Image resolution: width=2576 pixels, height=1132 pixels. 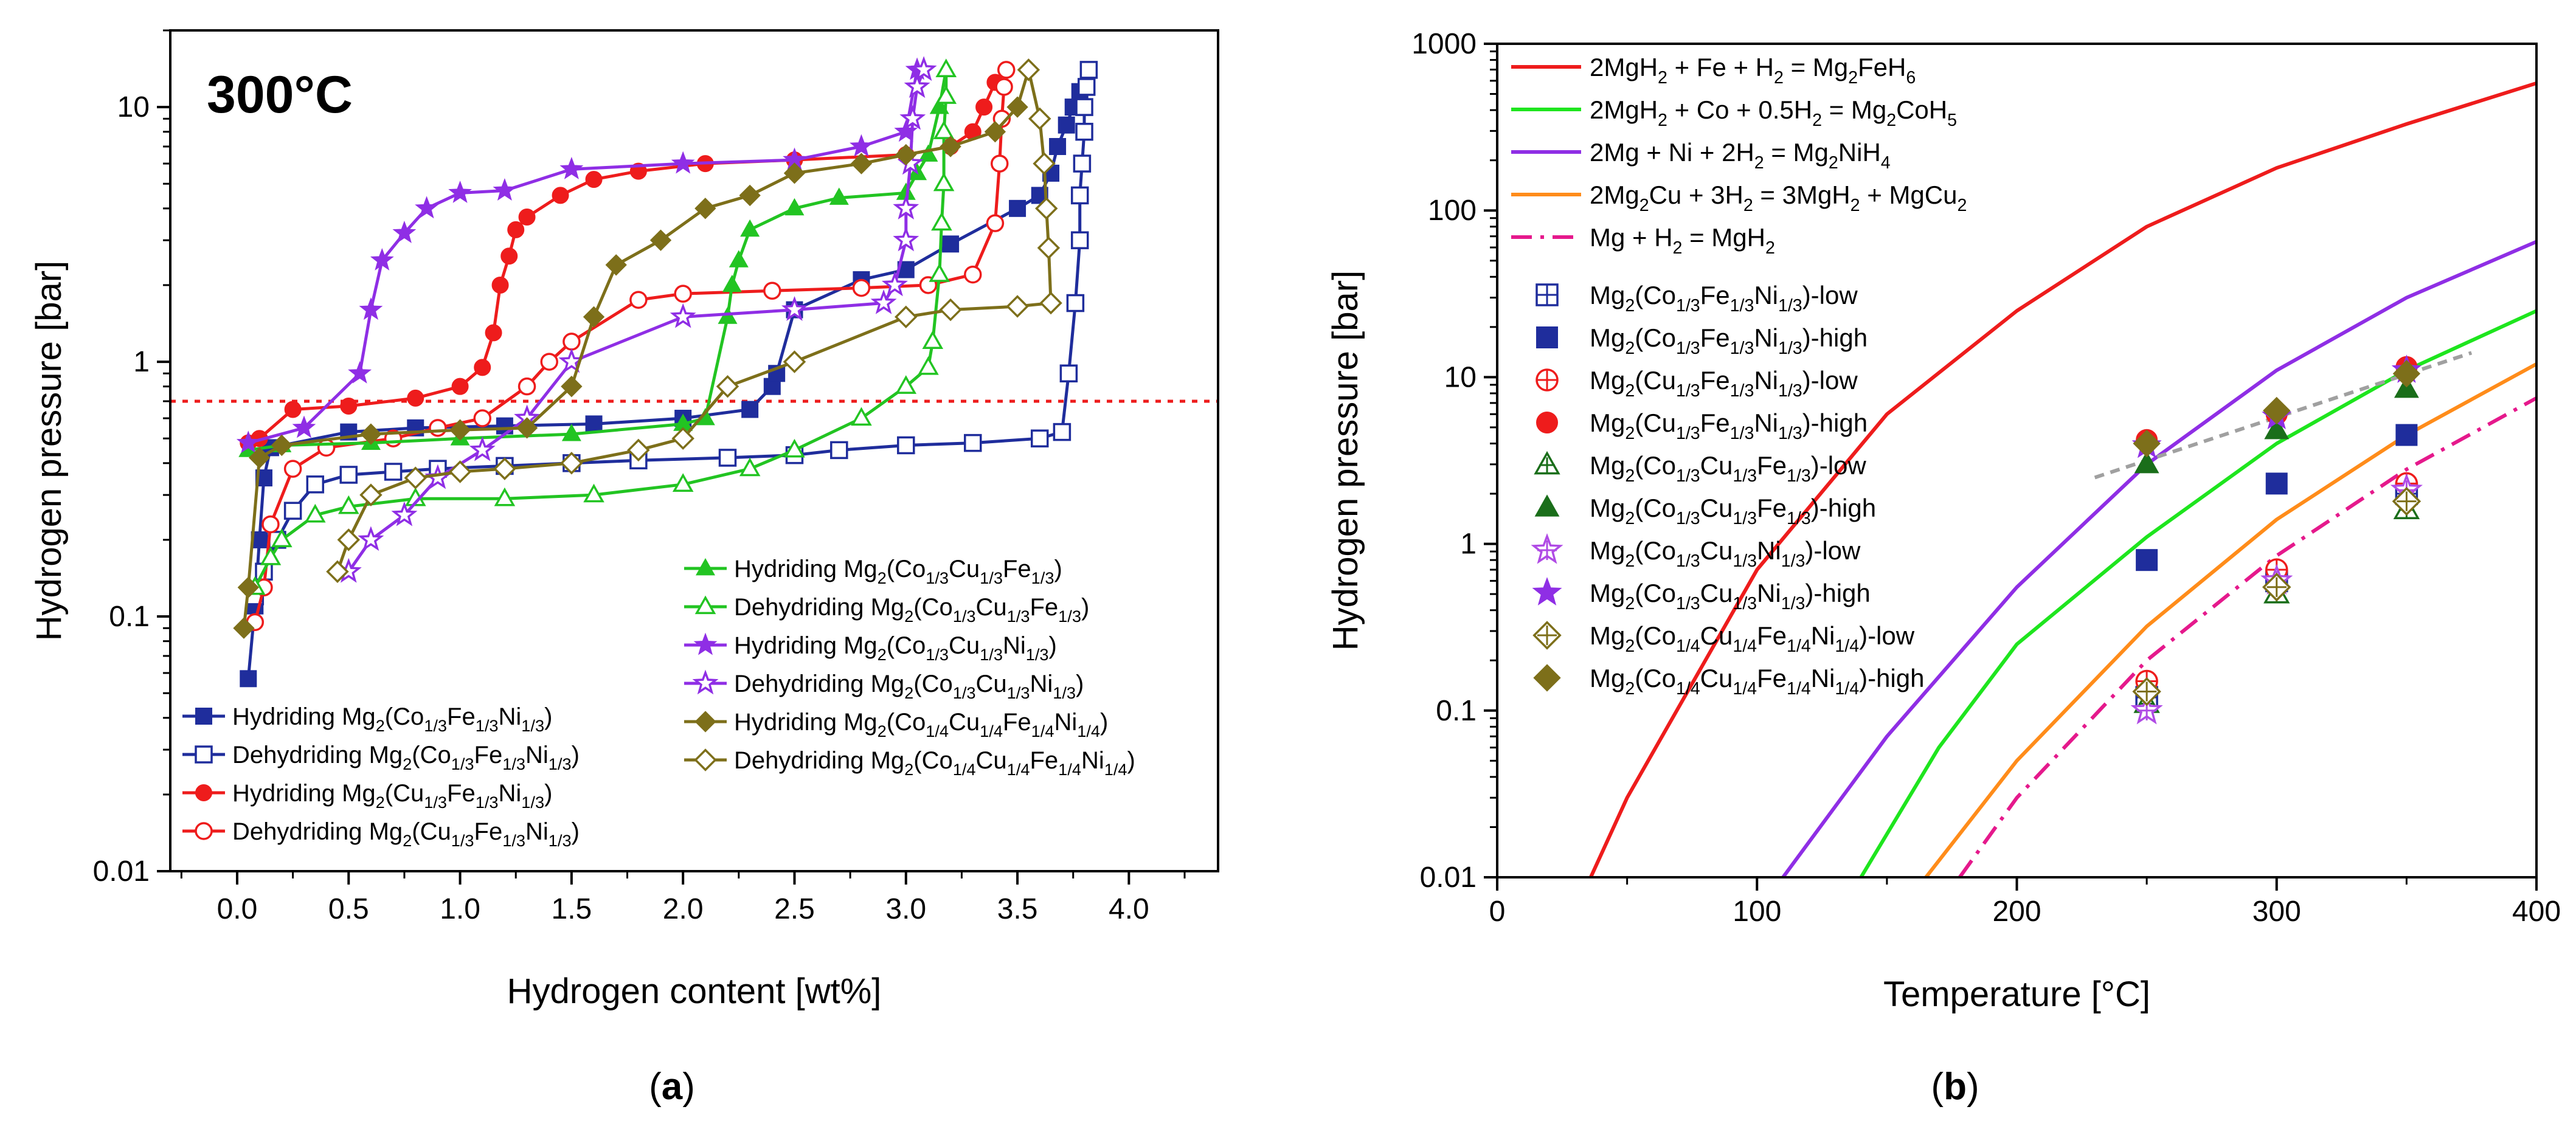 I want to click on legend-curve-label-3-part: = 3MgH, so click(x=1802, y=195).